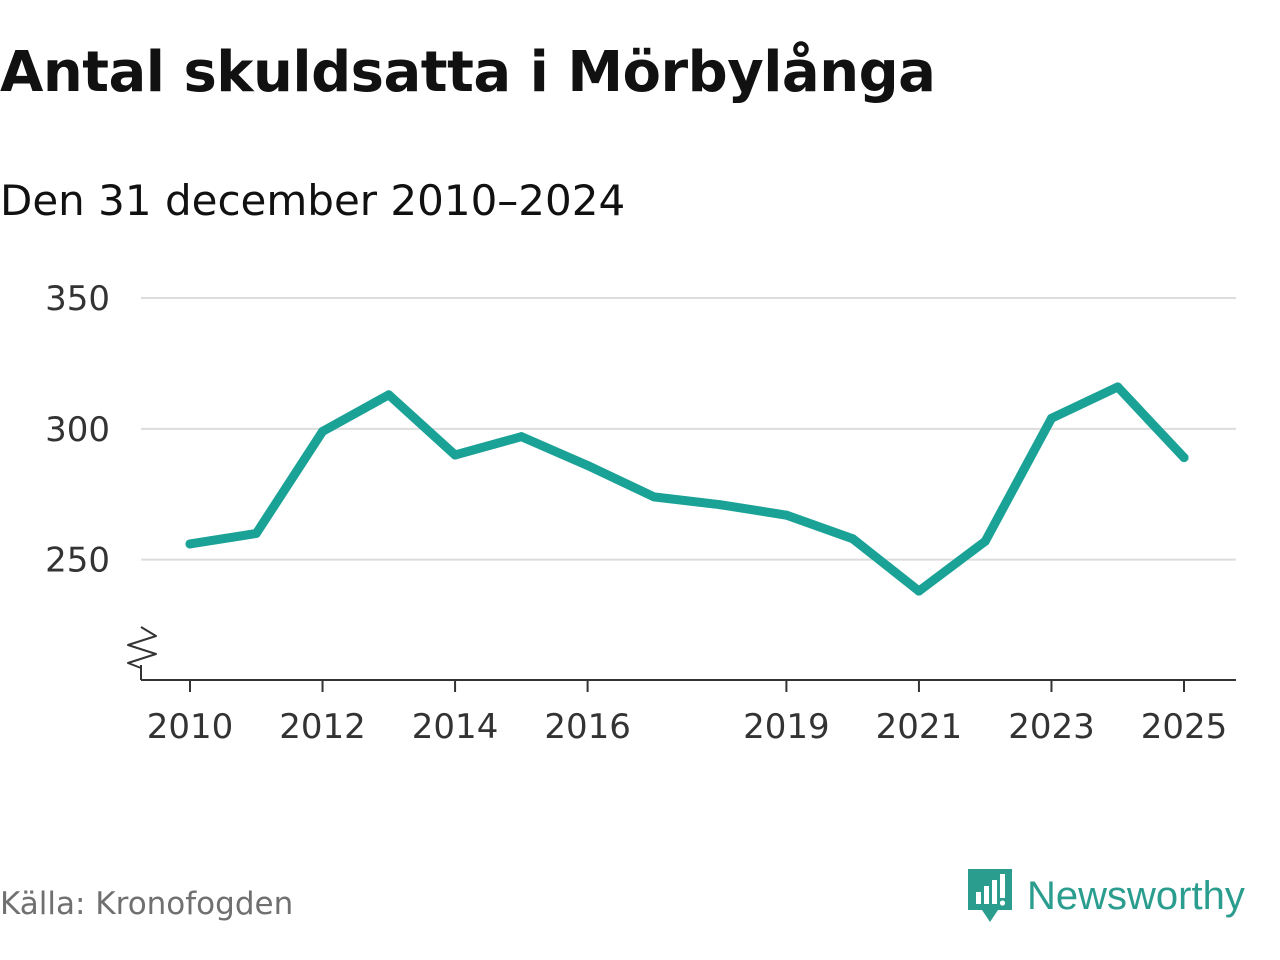 Image resolution: width=1280 pixels, height=960 pixels. I want to click on axis-break-icon, so click(142, 647).